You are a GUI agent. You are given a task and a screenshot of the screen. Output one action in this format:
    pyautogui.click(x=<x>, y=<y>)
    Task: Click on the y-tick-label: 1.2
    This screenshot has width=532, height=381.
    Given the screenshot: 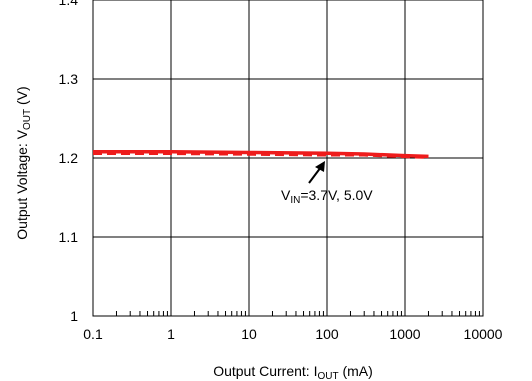 What is the action you would take?
    pyautogui.click(x=69, y=158)
    